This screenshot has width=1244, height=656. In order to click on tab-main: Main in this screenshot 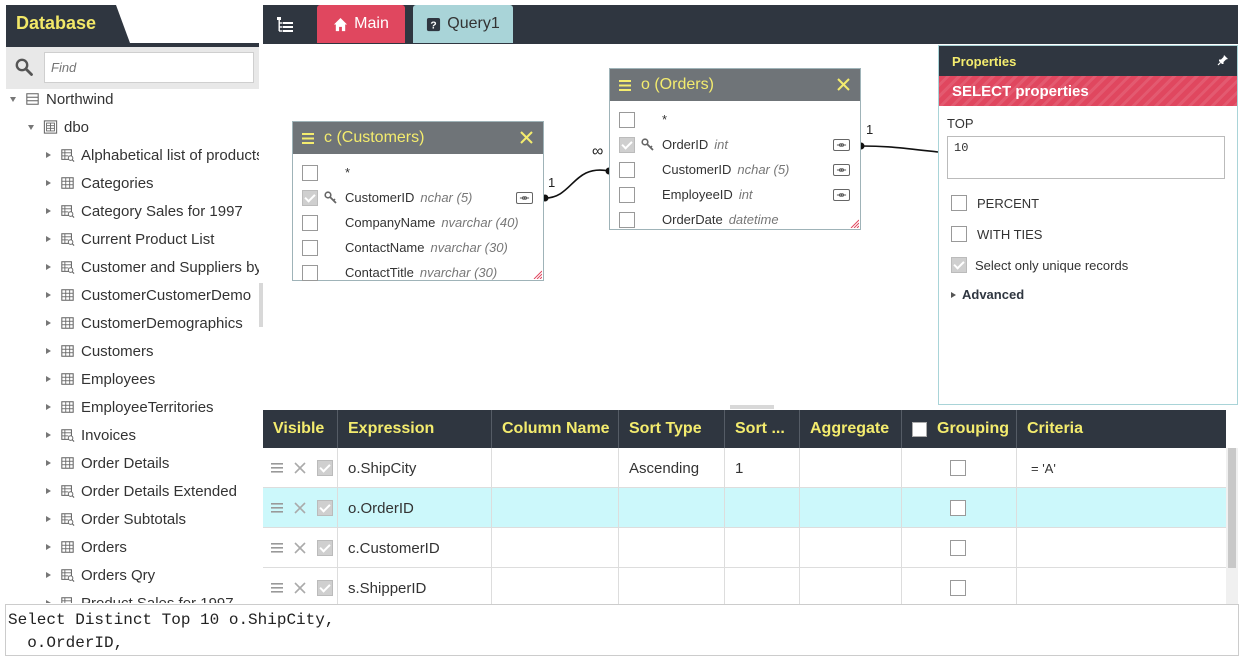, I will do `click(361, 24)`.